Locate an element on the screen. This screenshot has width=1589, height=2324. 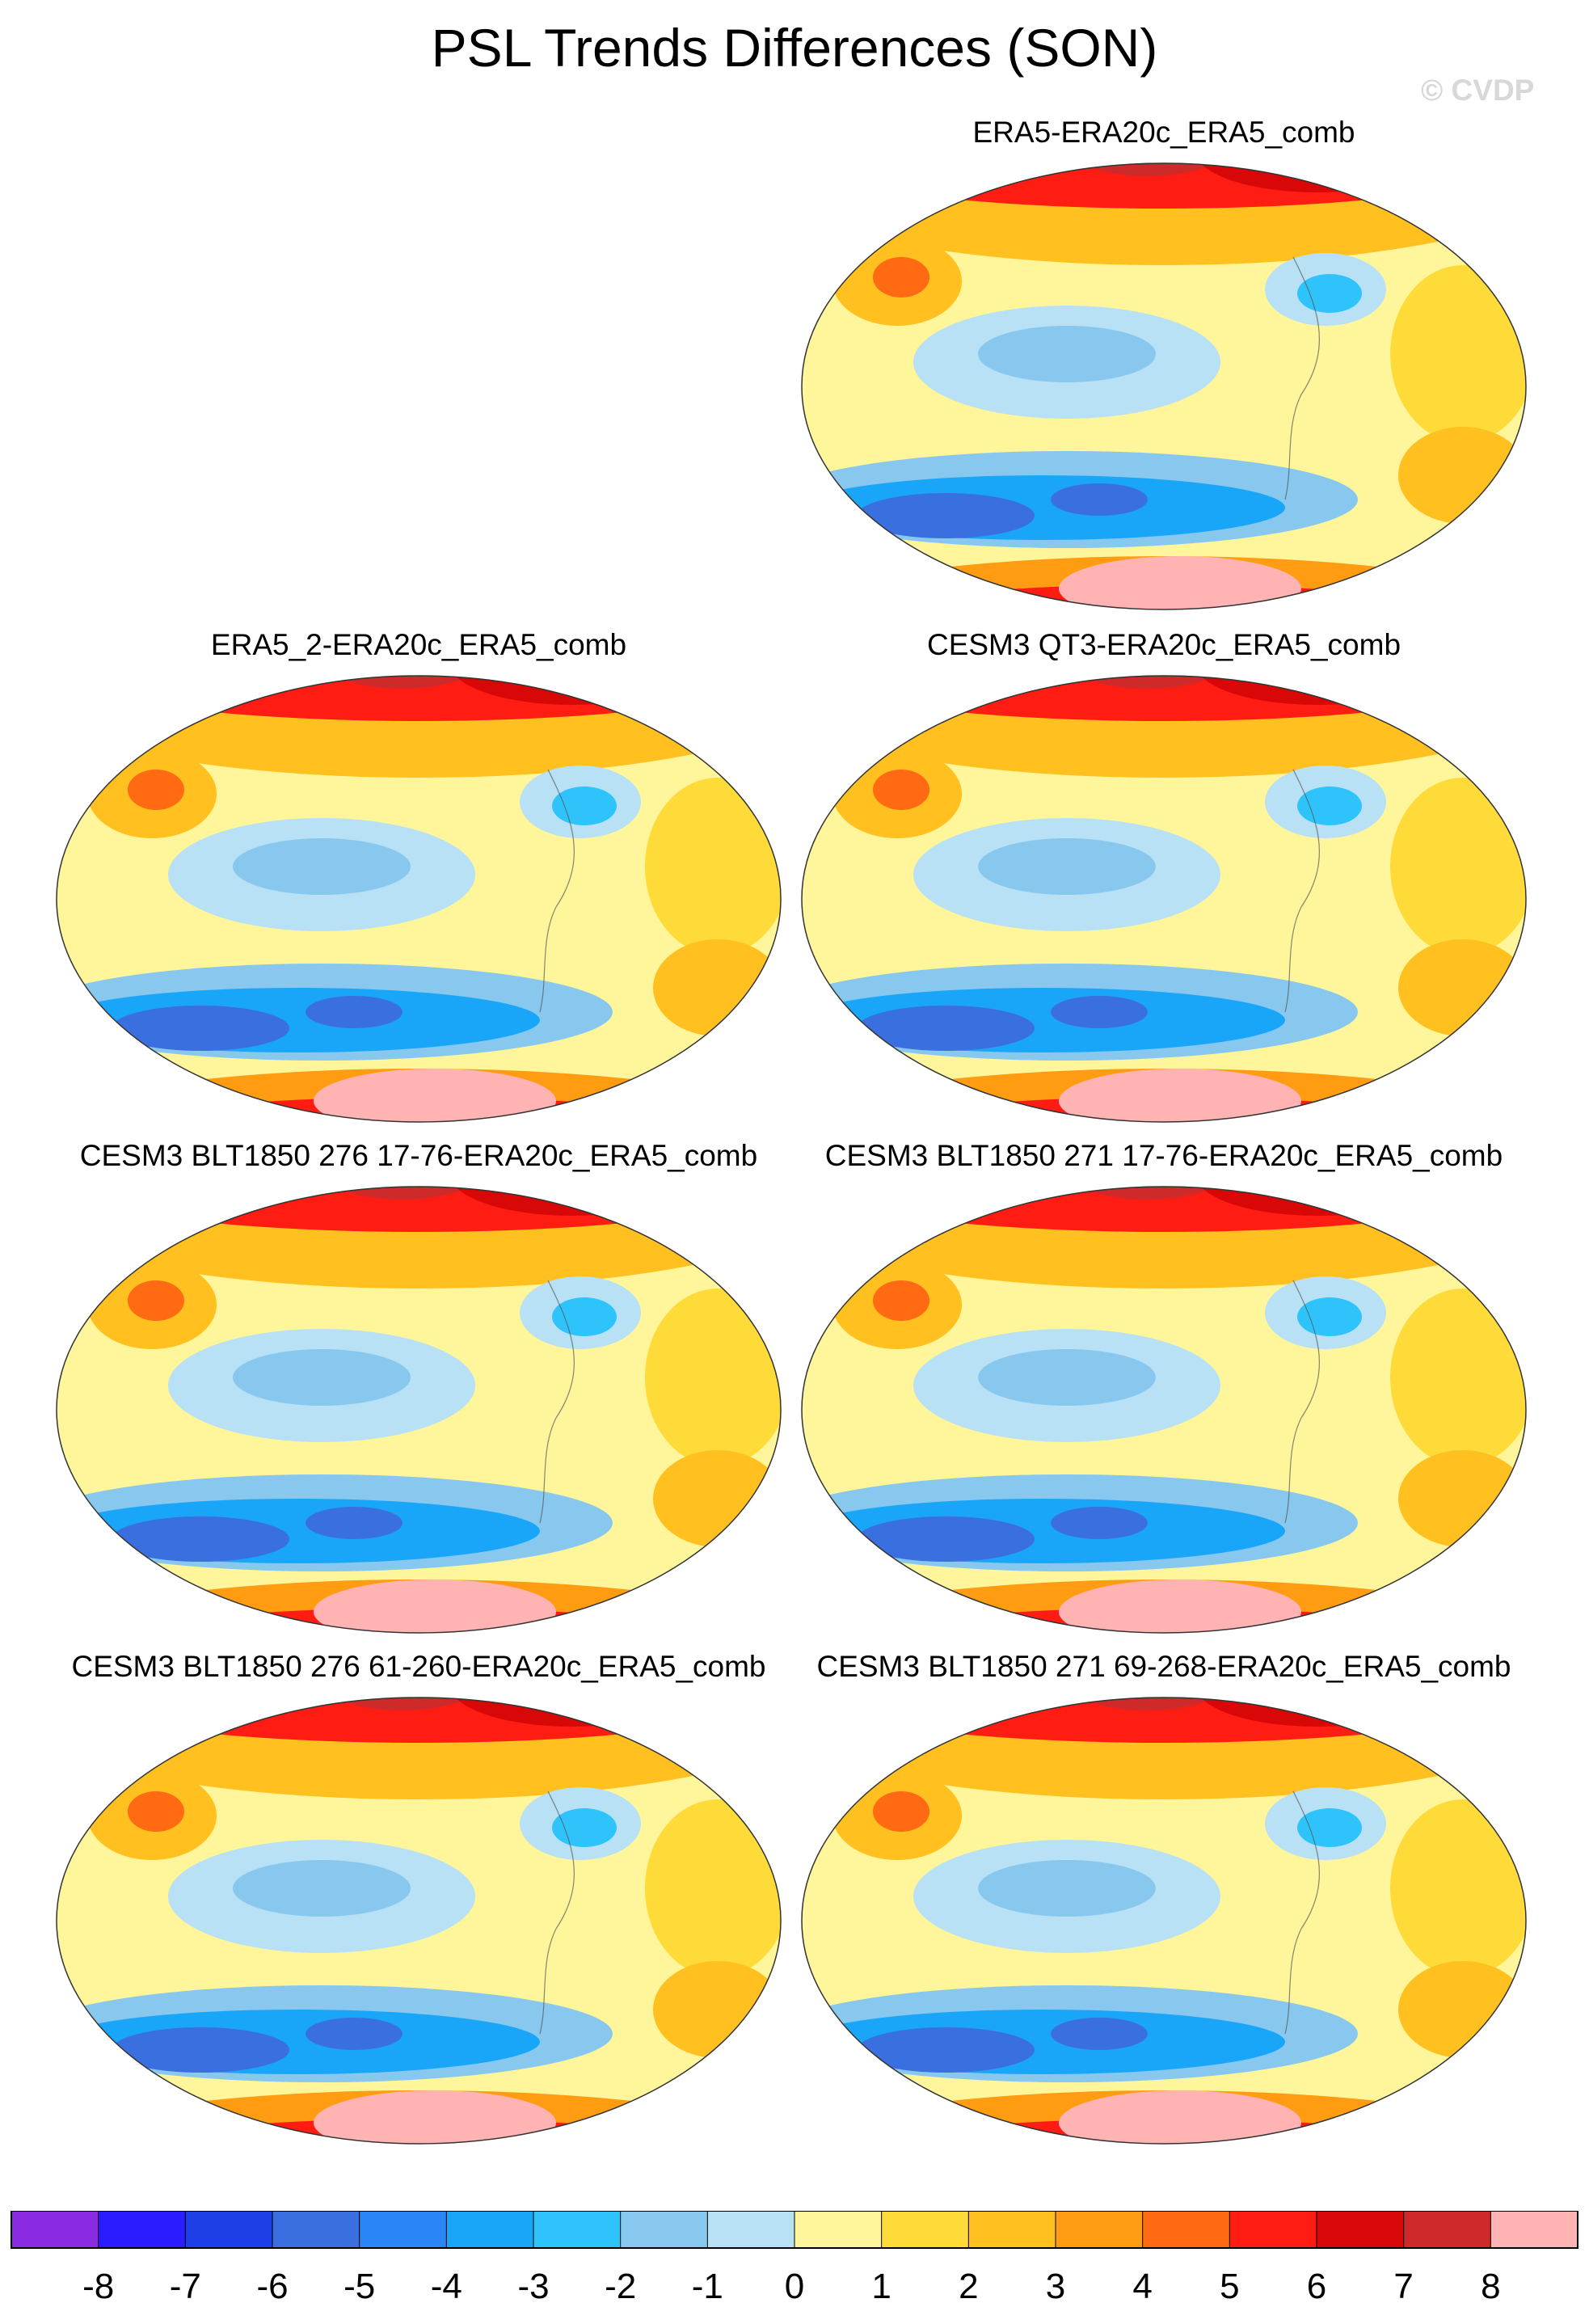
colorbar-tick-label: 8 is located at coordinates (1490, 2286).